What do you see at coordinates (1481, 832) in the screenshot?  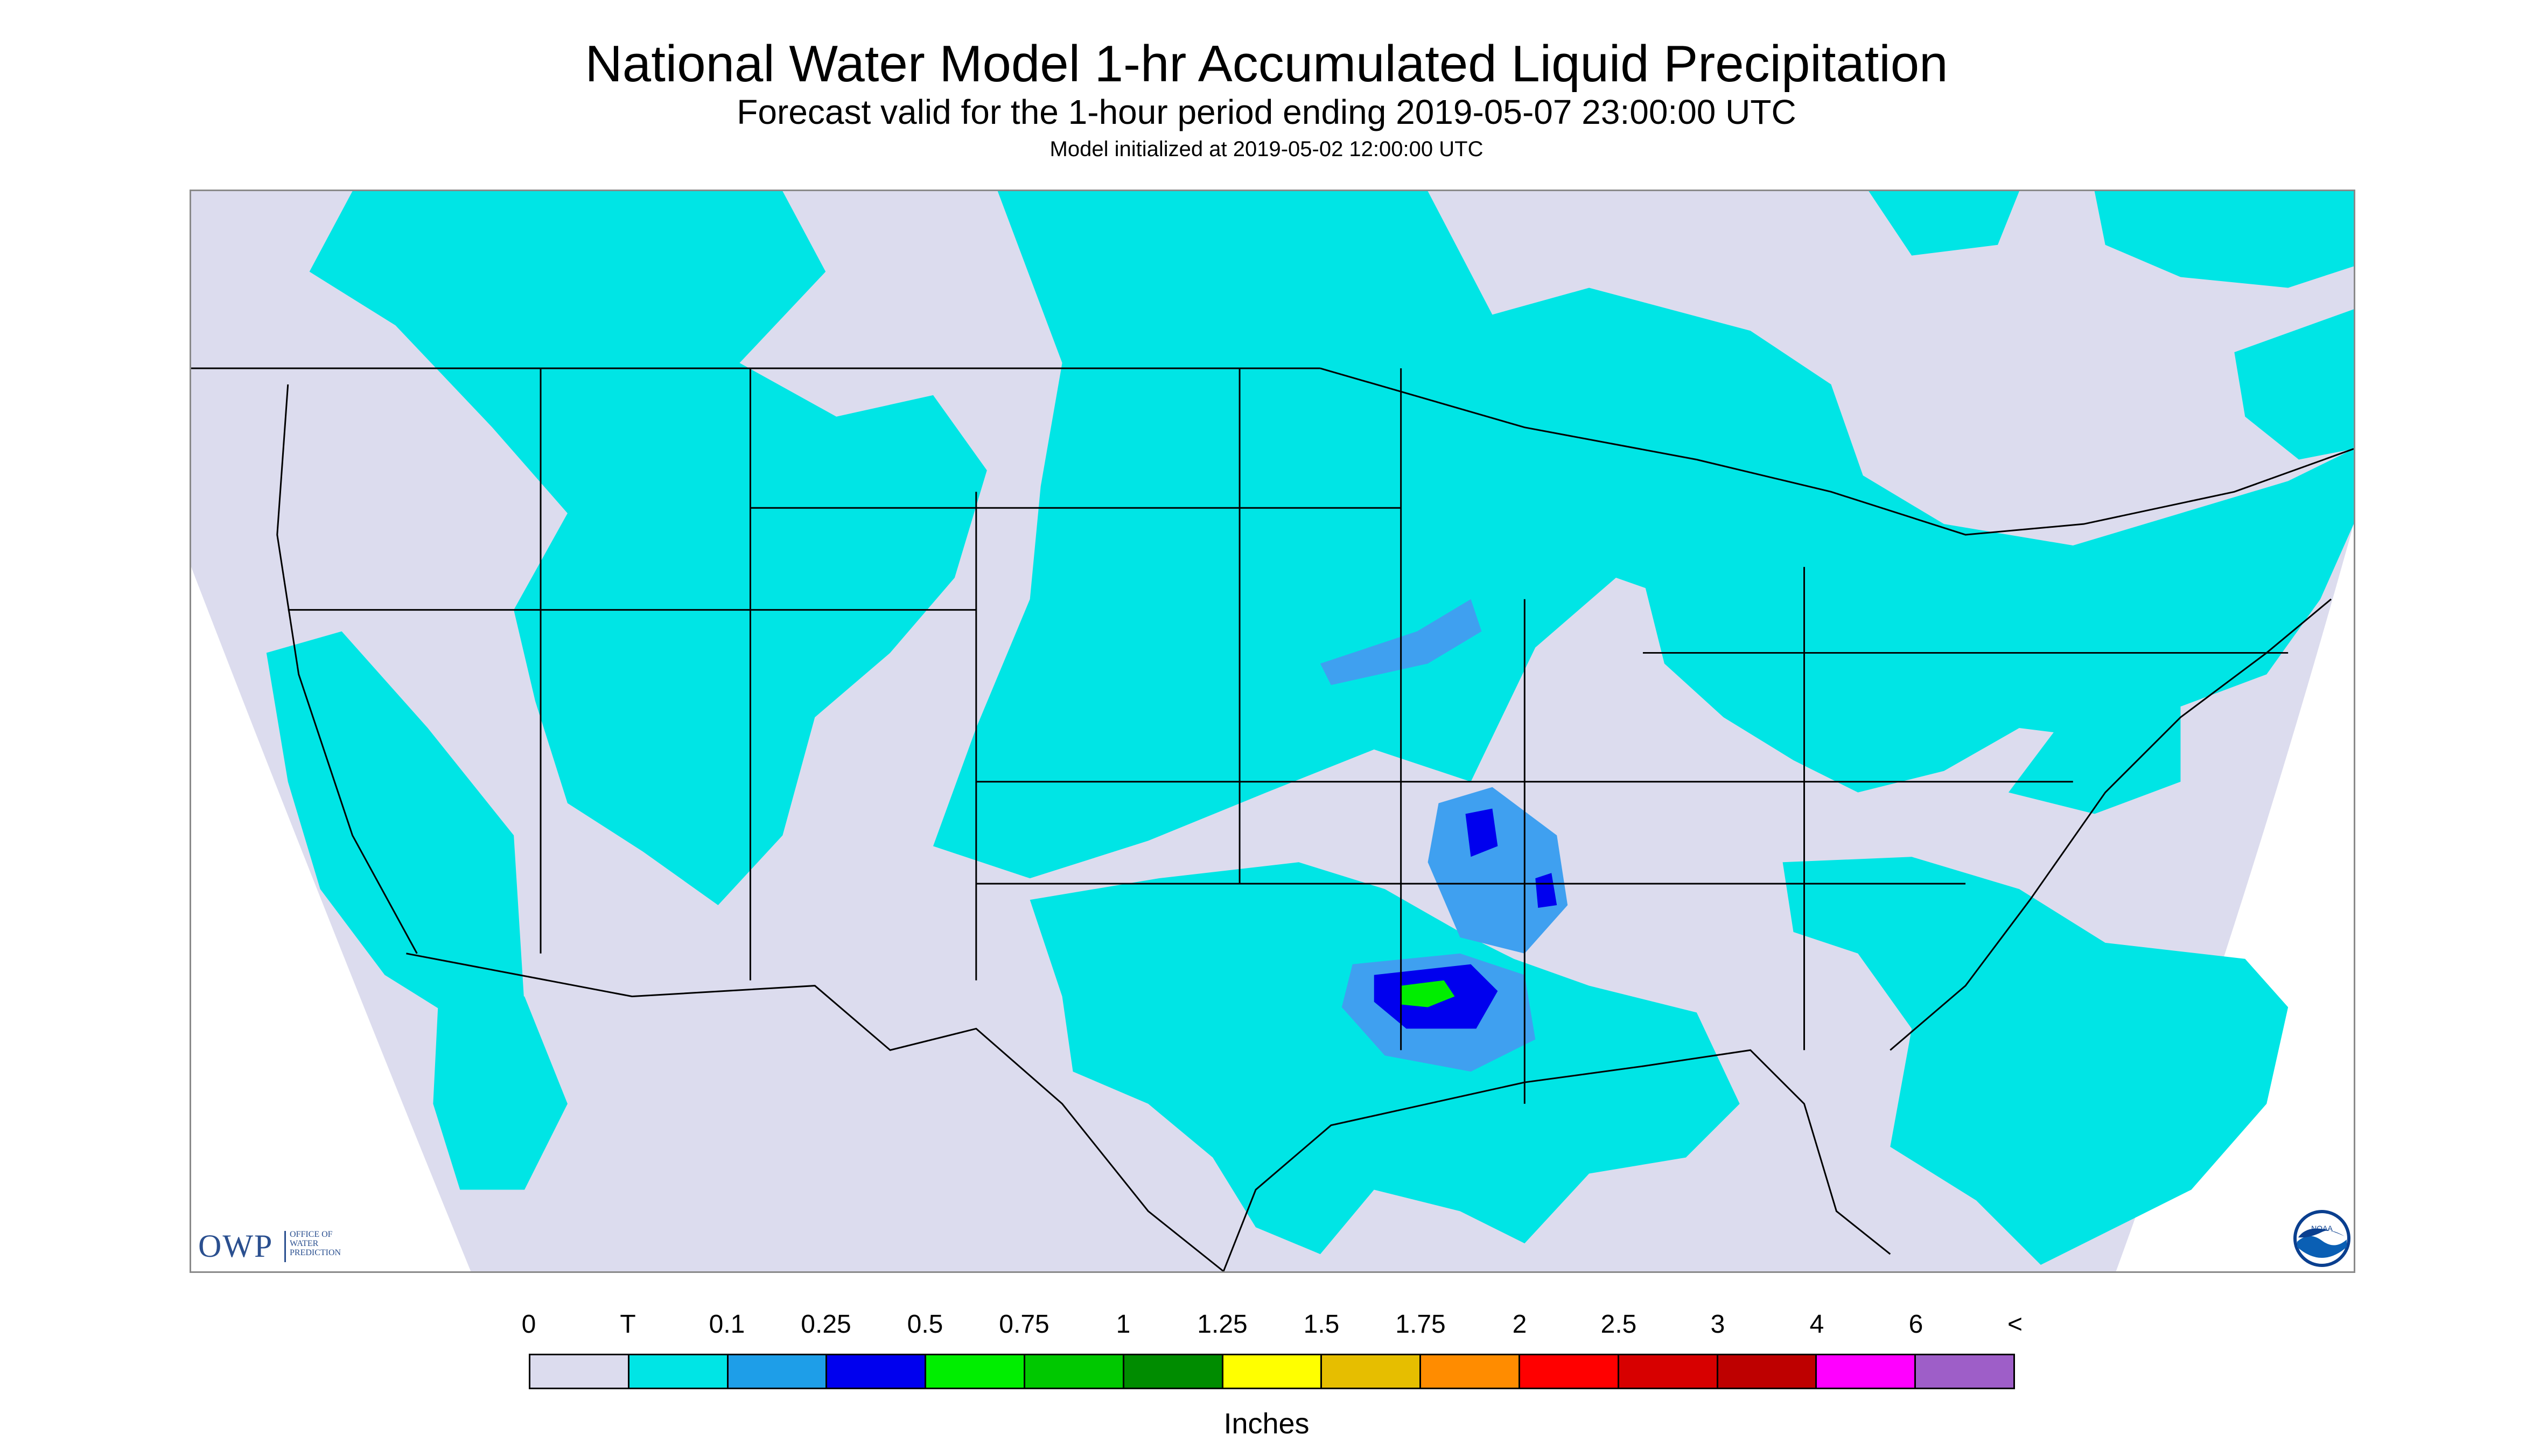 I see `blue-cell-mississippi` at bounding box center [1481, 832].